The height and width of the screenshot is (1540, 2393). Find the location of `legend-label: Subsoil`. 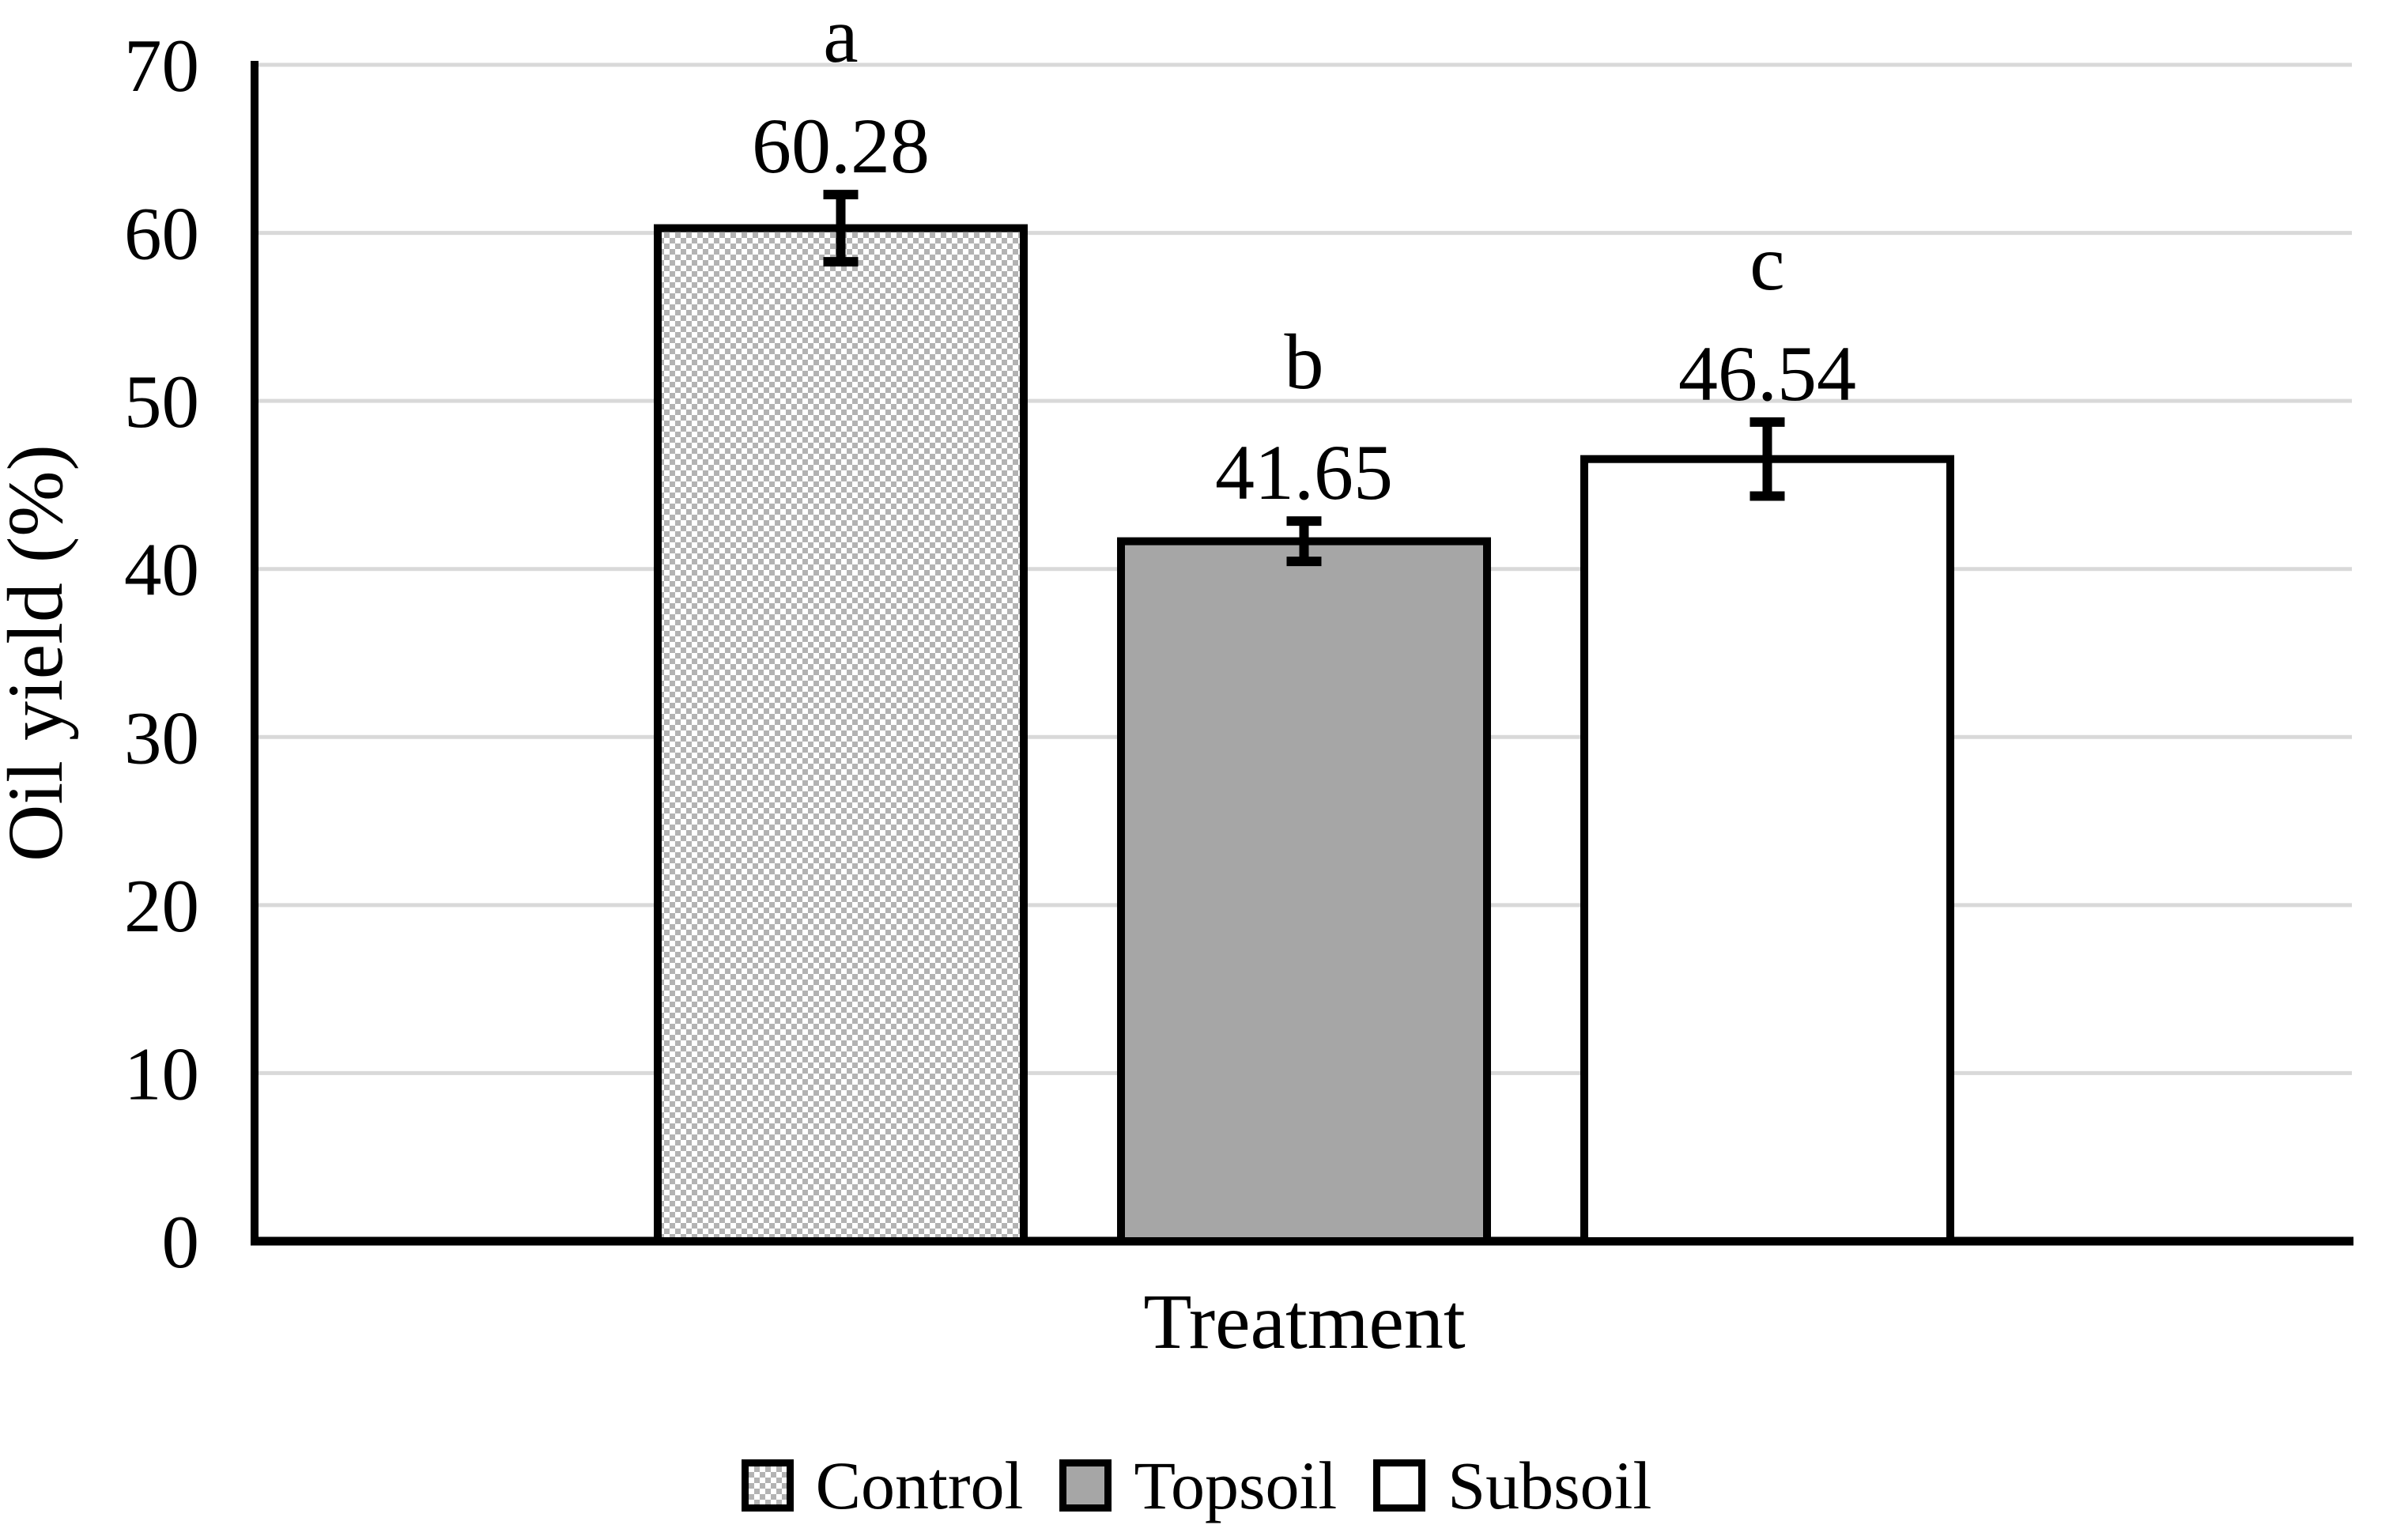

legend-label: Subsoil is located at coordinates (1550, 1485).